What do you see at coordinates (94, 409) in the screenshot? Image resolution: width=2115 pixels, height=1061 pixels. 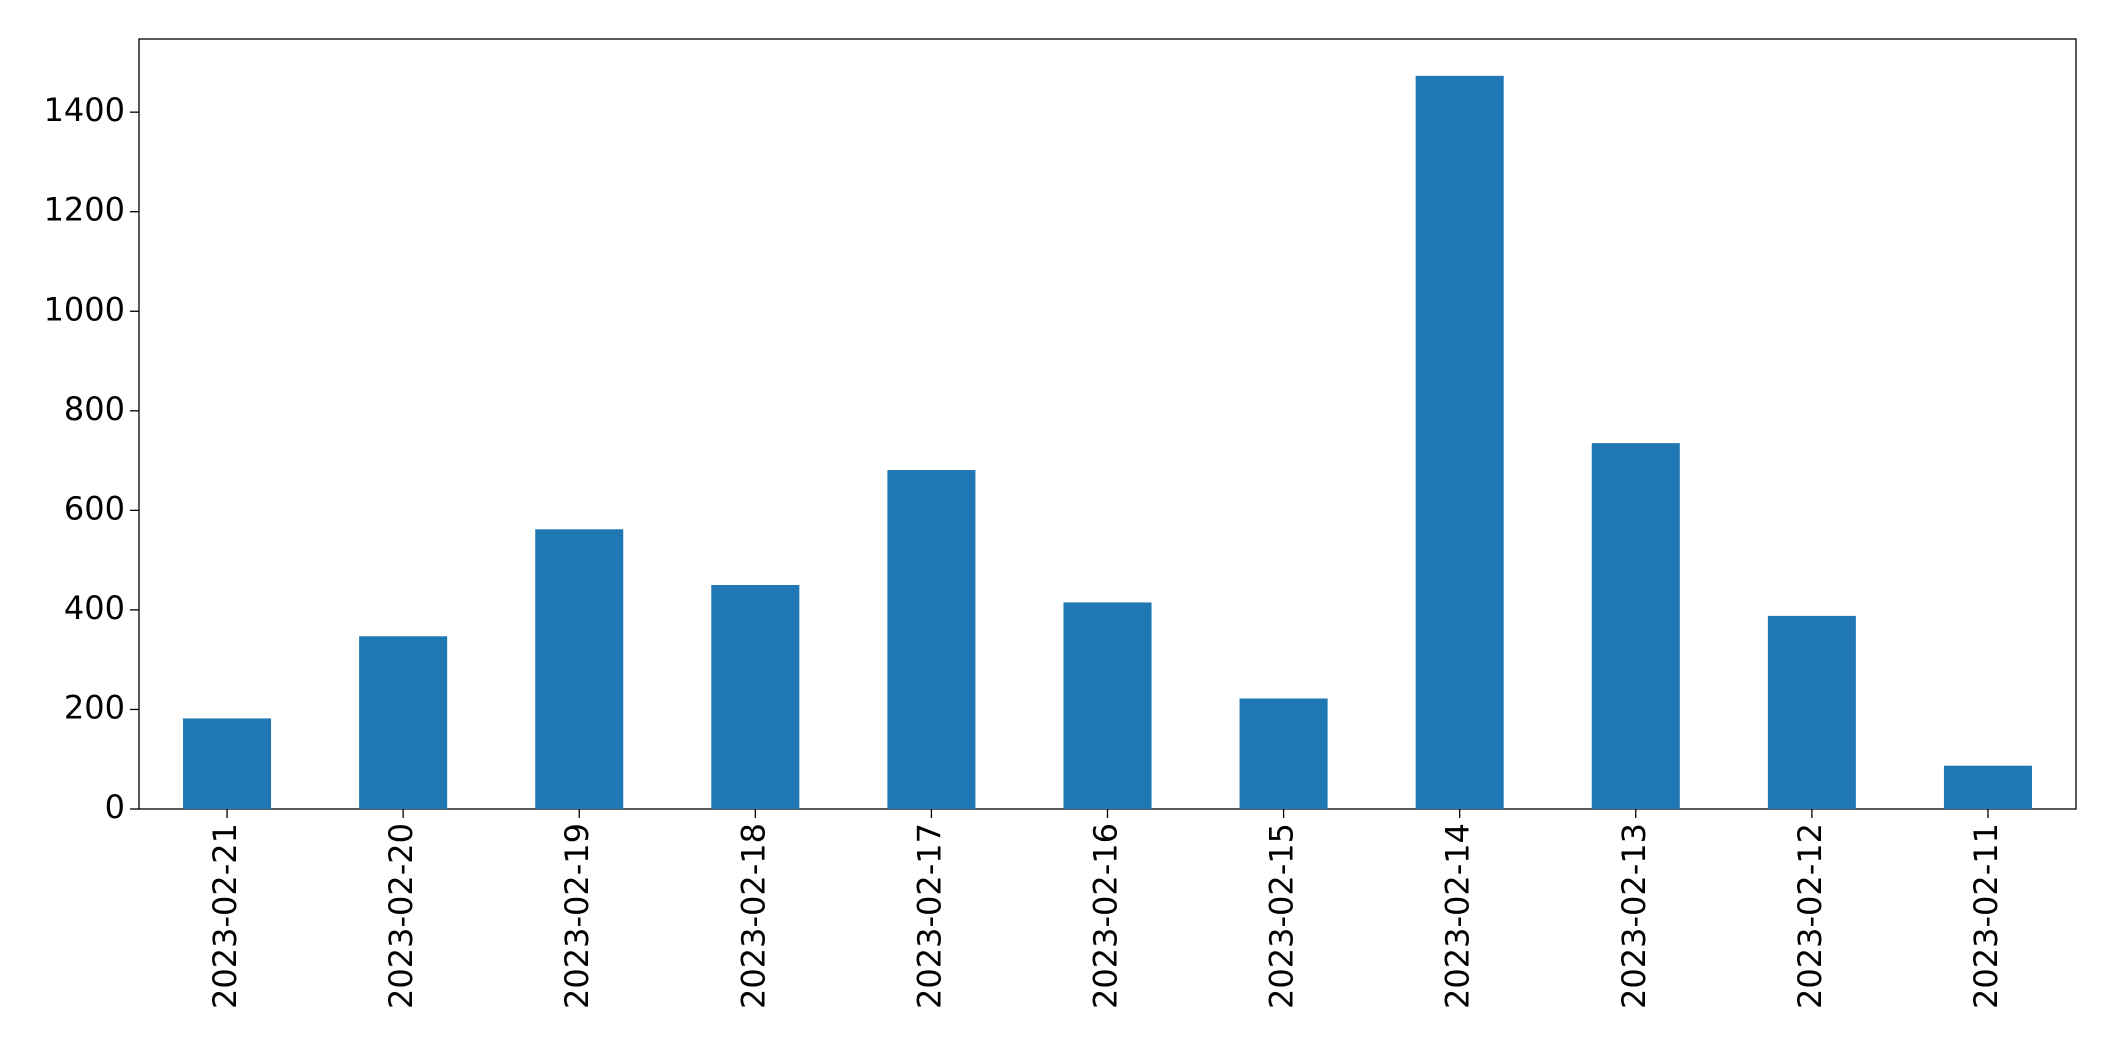 I see `y-tick-label: 800` at bounding box center [94, 409].